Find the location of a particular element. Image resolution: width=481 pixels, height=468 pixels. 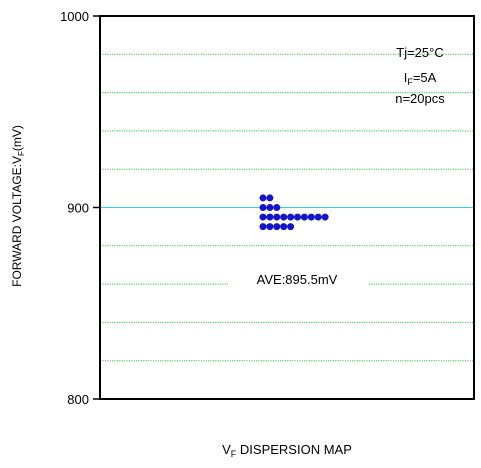

condition-current-rest: =5A is located at coordinates (425, 77).